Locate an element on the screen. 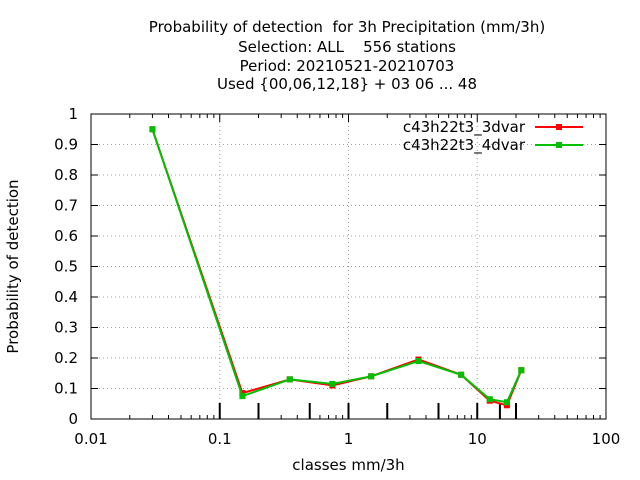  y-tick-label: 0.9 is located at coordinates (66, 145).